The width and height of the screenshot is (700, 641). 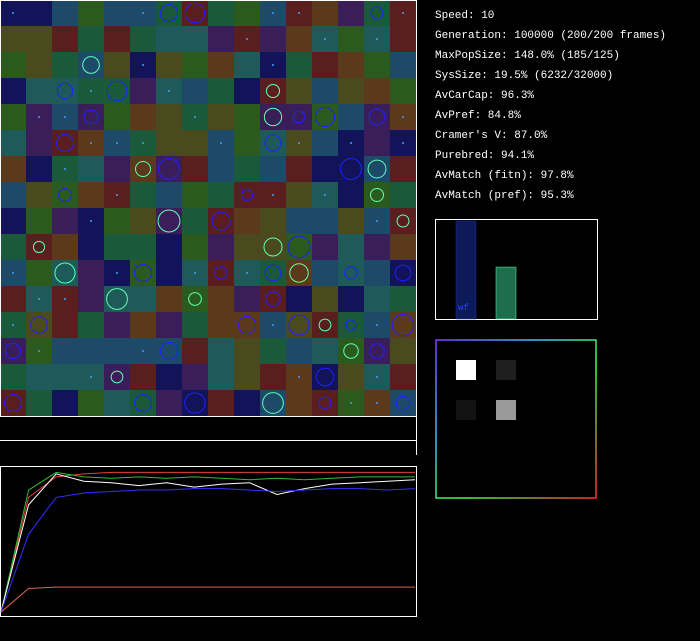 What do you see at coordinates (504, 196) in the screenshot?
I see `stat-line: AvMatch (pref): 95.3%` at bounding box center [504, 196].